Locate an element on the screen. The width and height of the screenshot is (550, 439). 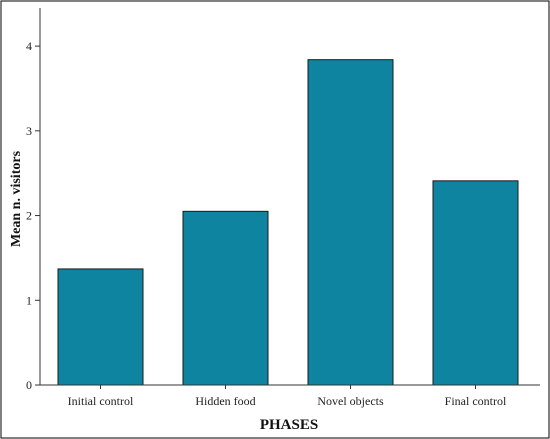
bar-novel-objects is located at coordinates (350, 222).